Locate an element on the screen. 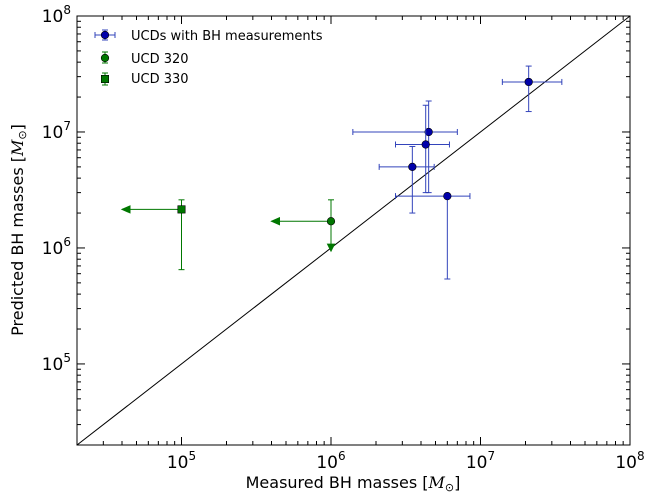  legend-entry-ucds: UCDs with BH measurements is located at coordinates (208, 36).